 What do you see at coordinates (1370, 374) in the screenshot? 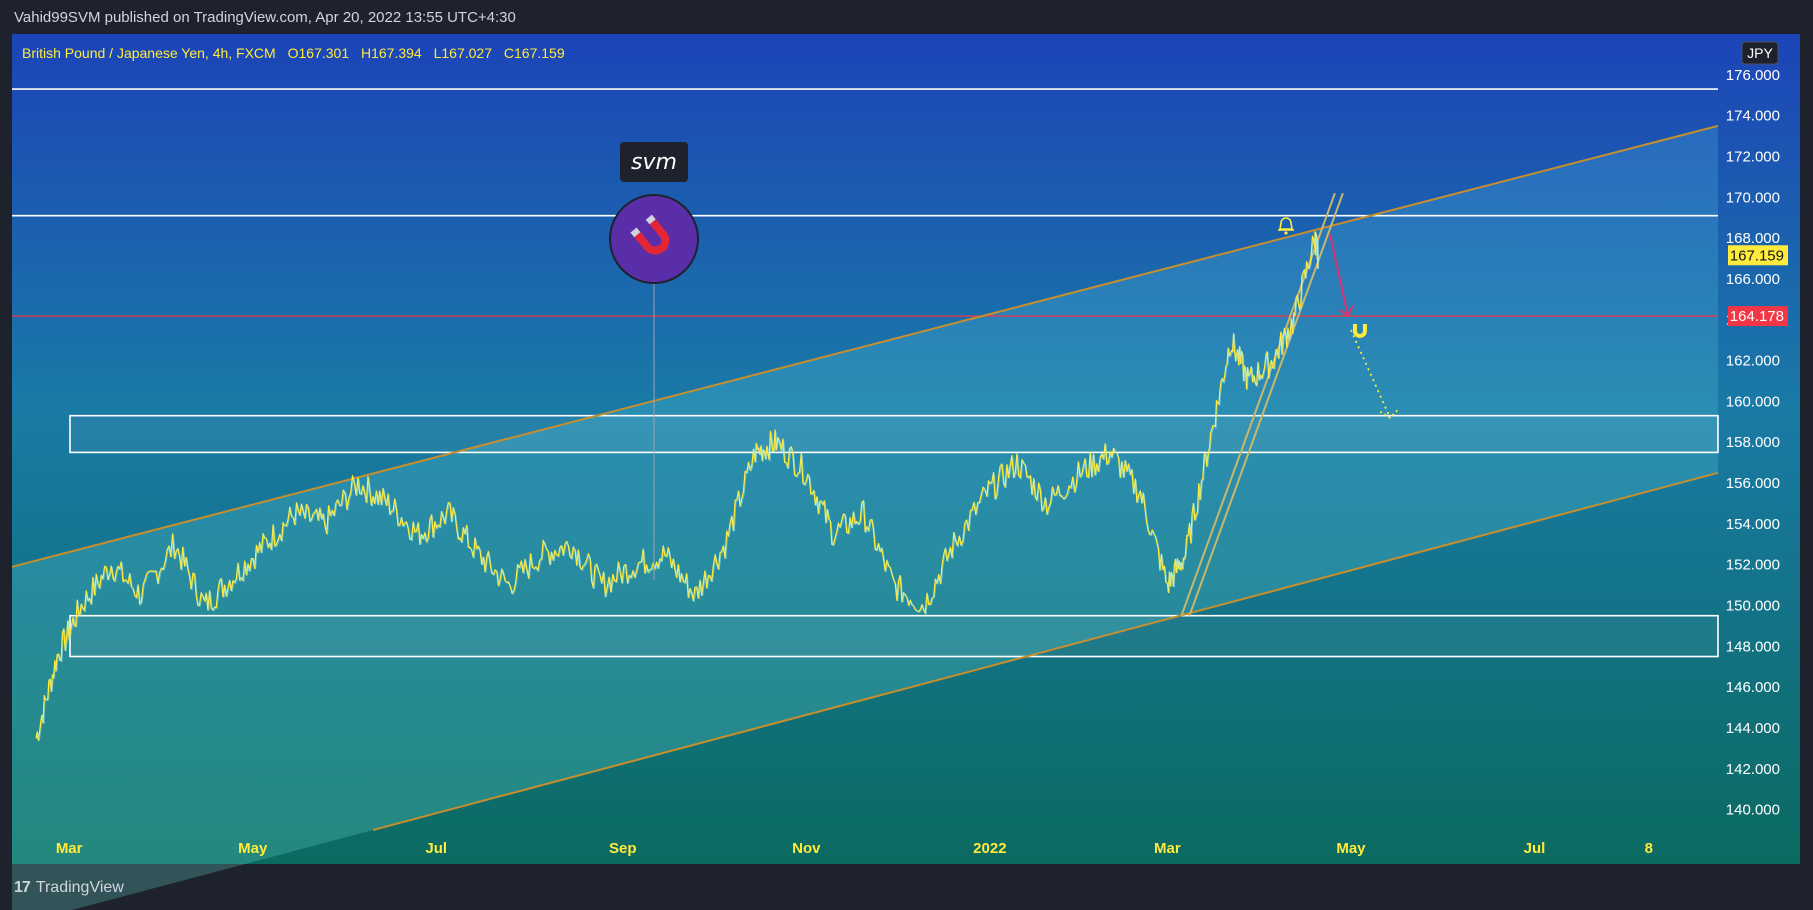
I see `dotted-projection` at bounding box center [1370, 374].